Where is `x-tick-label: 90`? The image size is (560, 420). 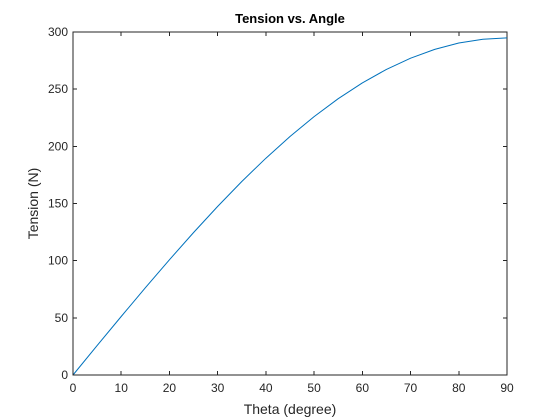
x-tick-label: 90 is located at coordinates (507, 388).